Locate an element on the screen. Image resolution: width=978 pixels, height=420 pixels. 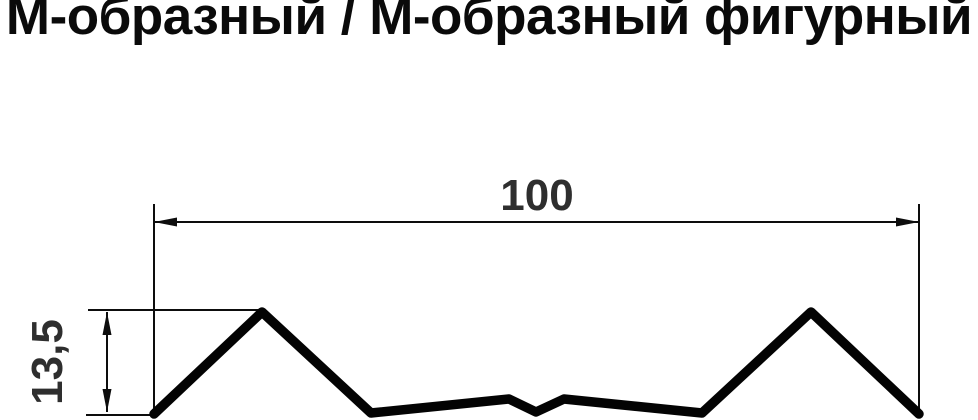
arrow-left-icon is located at coordinates (165, 222).